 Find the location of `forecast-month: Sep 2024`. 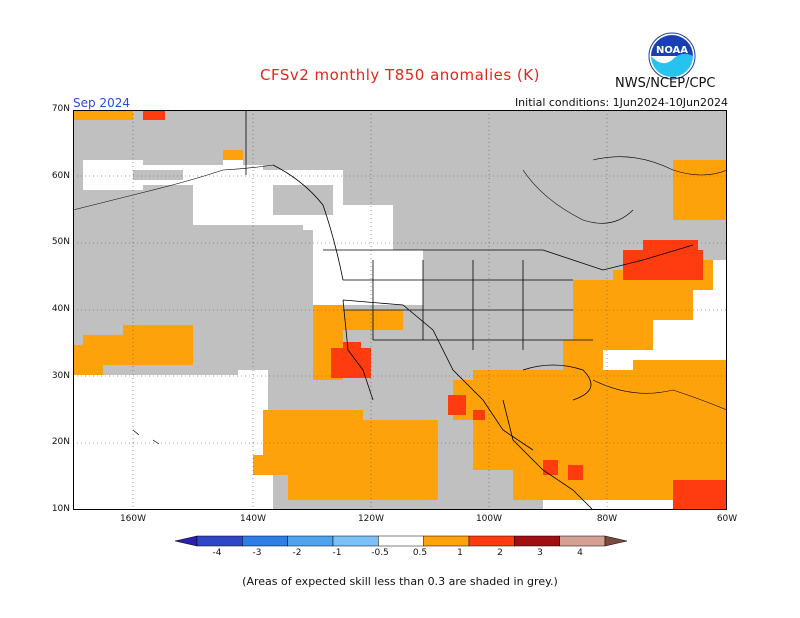

forecast-month: Sep 2024 is located at coordinates (101, 103).